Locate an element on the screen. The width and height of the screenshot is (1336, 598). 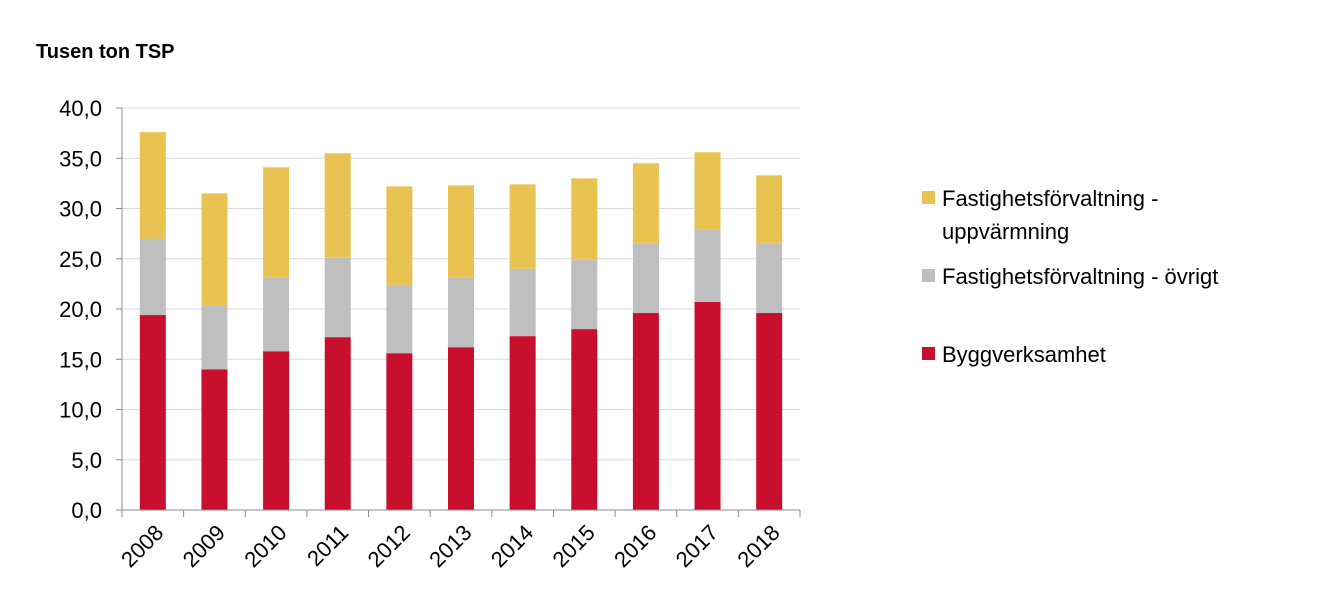
legend-item: Fastighetsförvaltning - övrigt is located at coordinates (1070, 276).